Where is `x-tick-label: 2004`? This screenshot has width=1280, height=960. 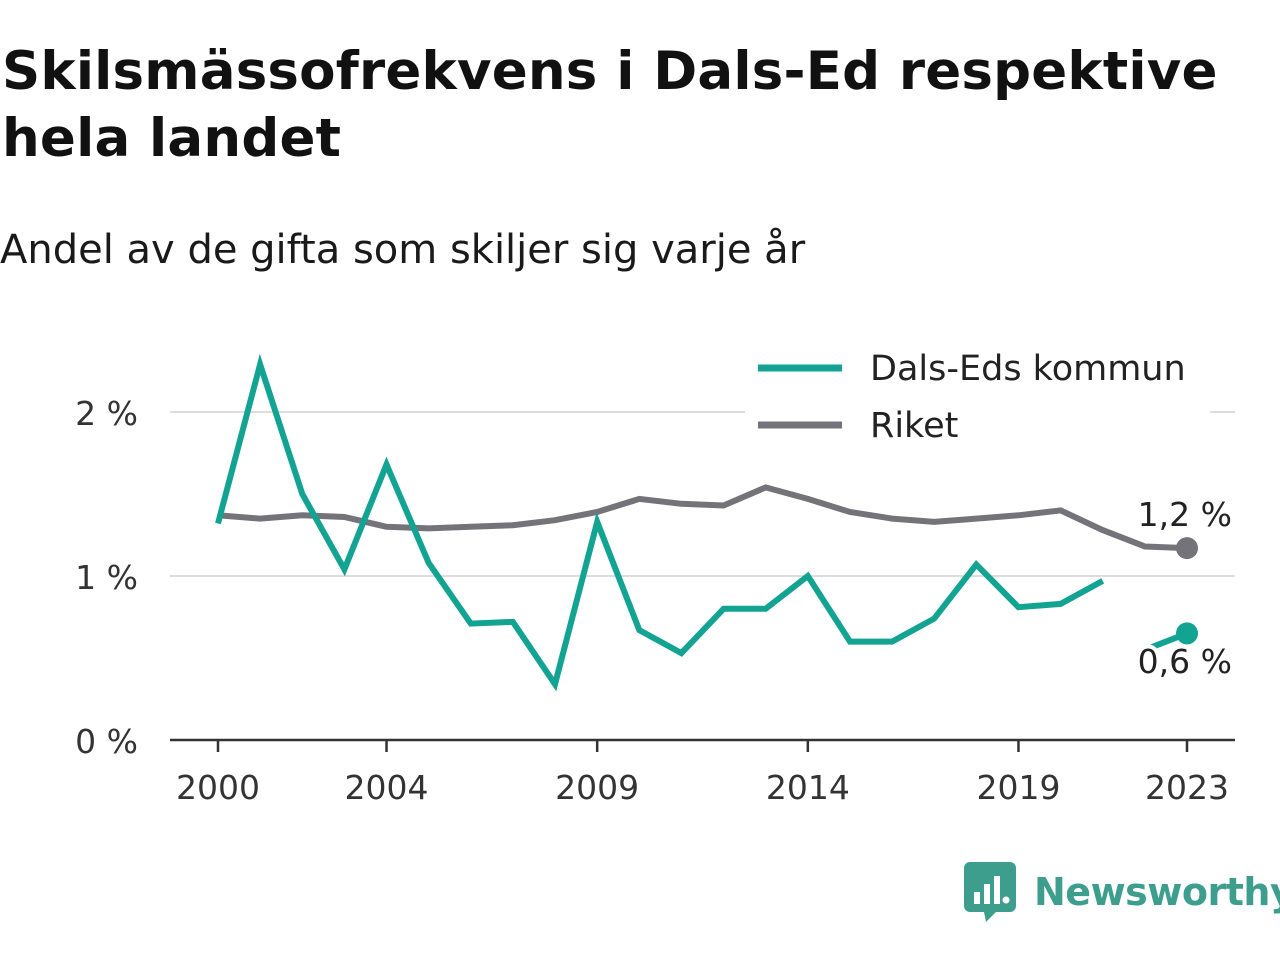 x-tick-label: 2004 is located at coordinates (387, 787).